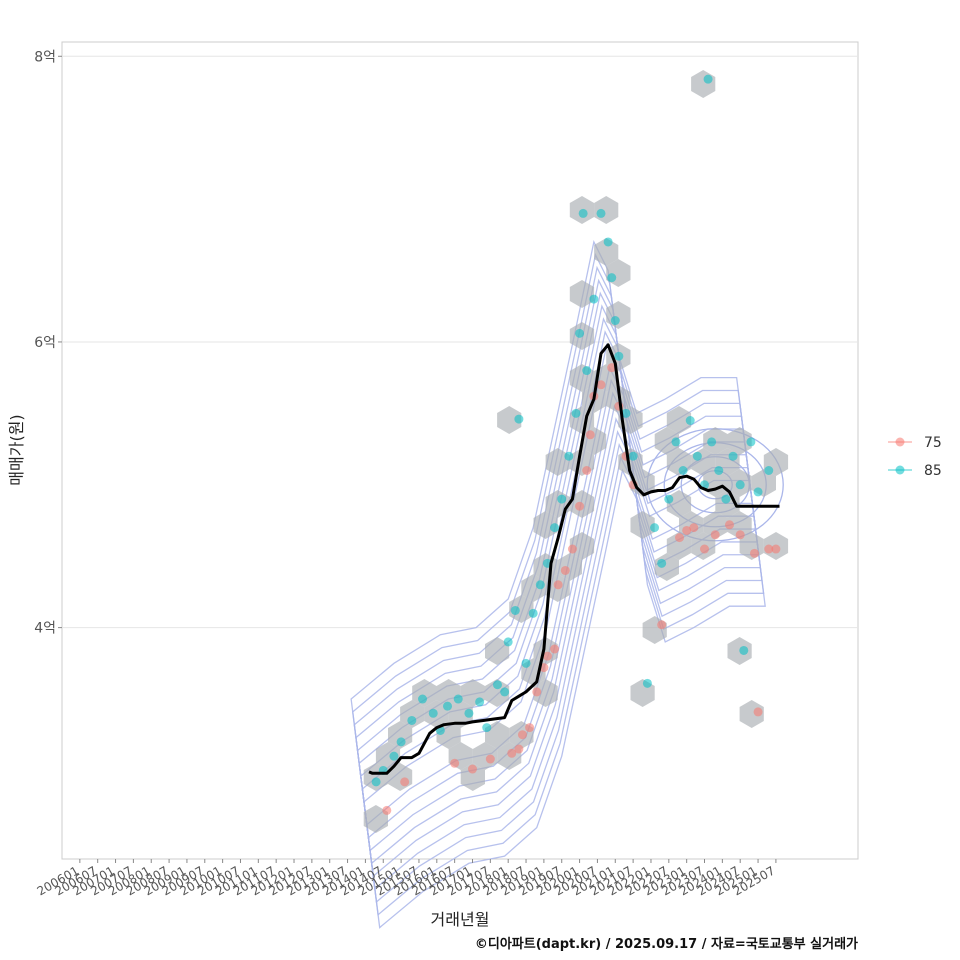 This screenshot has width=960, height=960. Describe the element at coordinates (45, 57) in the screenshot. I see `y-tick-label: 8억` at that location.